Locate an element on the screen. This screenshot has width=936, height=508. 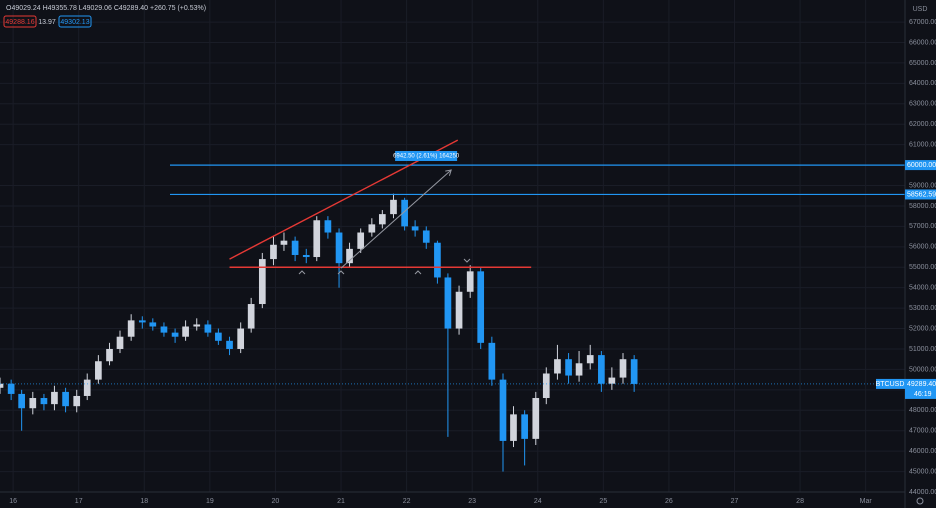
y-tick-label: 65000.00 is located at coordinates (922, 63).